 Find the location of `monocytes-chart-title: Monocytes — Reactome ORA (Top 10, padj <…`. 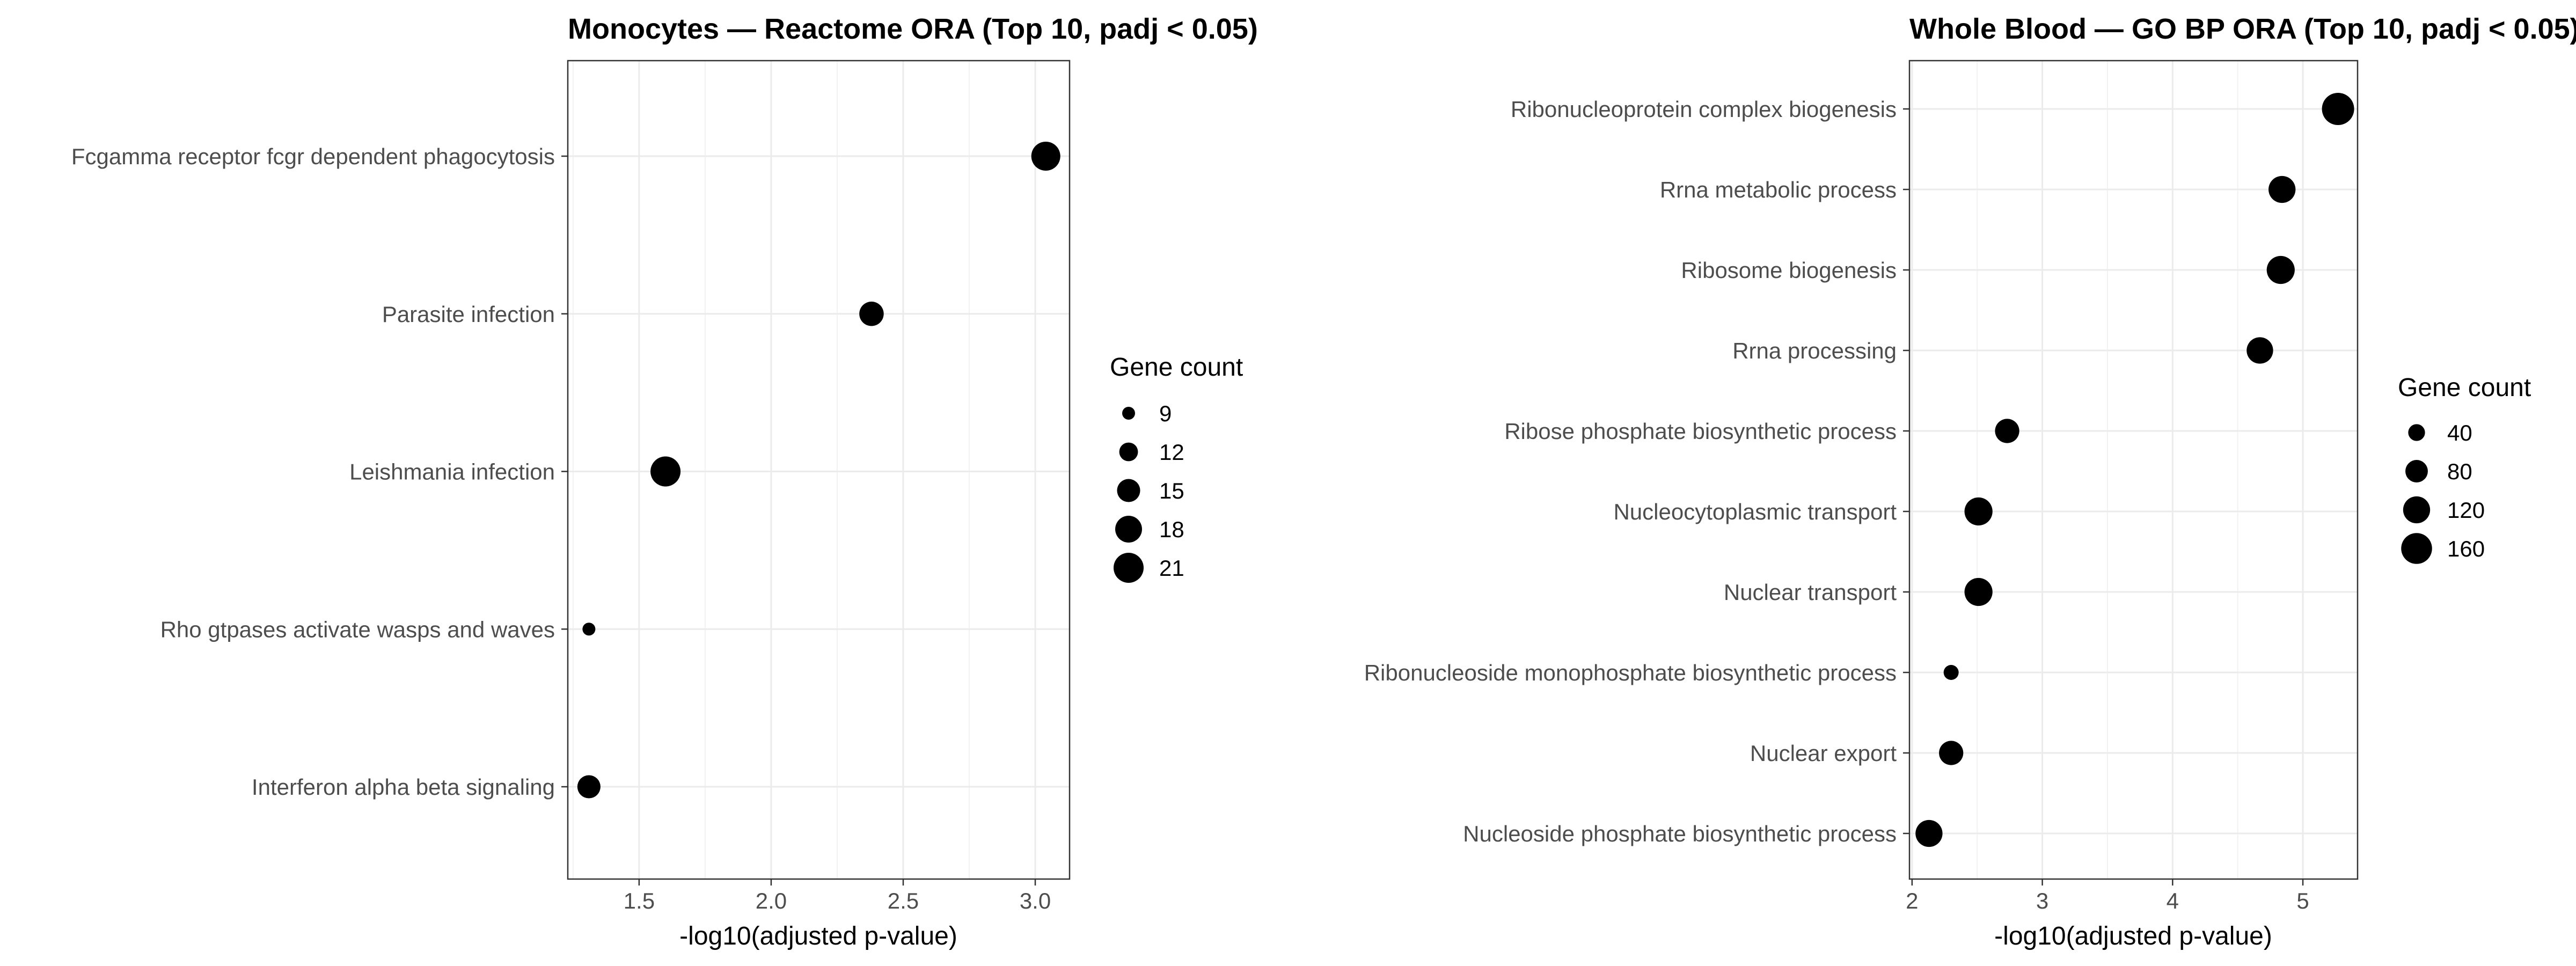

monocytes-chart-title: Monocytes — Reactome ORA (Top 10, padj <… is located at coordinates (913, 29).